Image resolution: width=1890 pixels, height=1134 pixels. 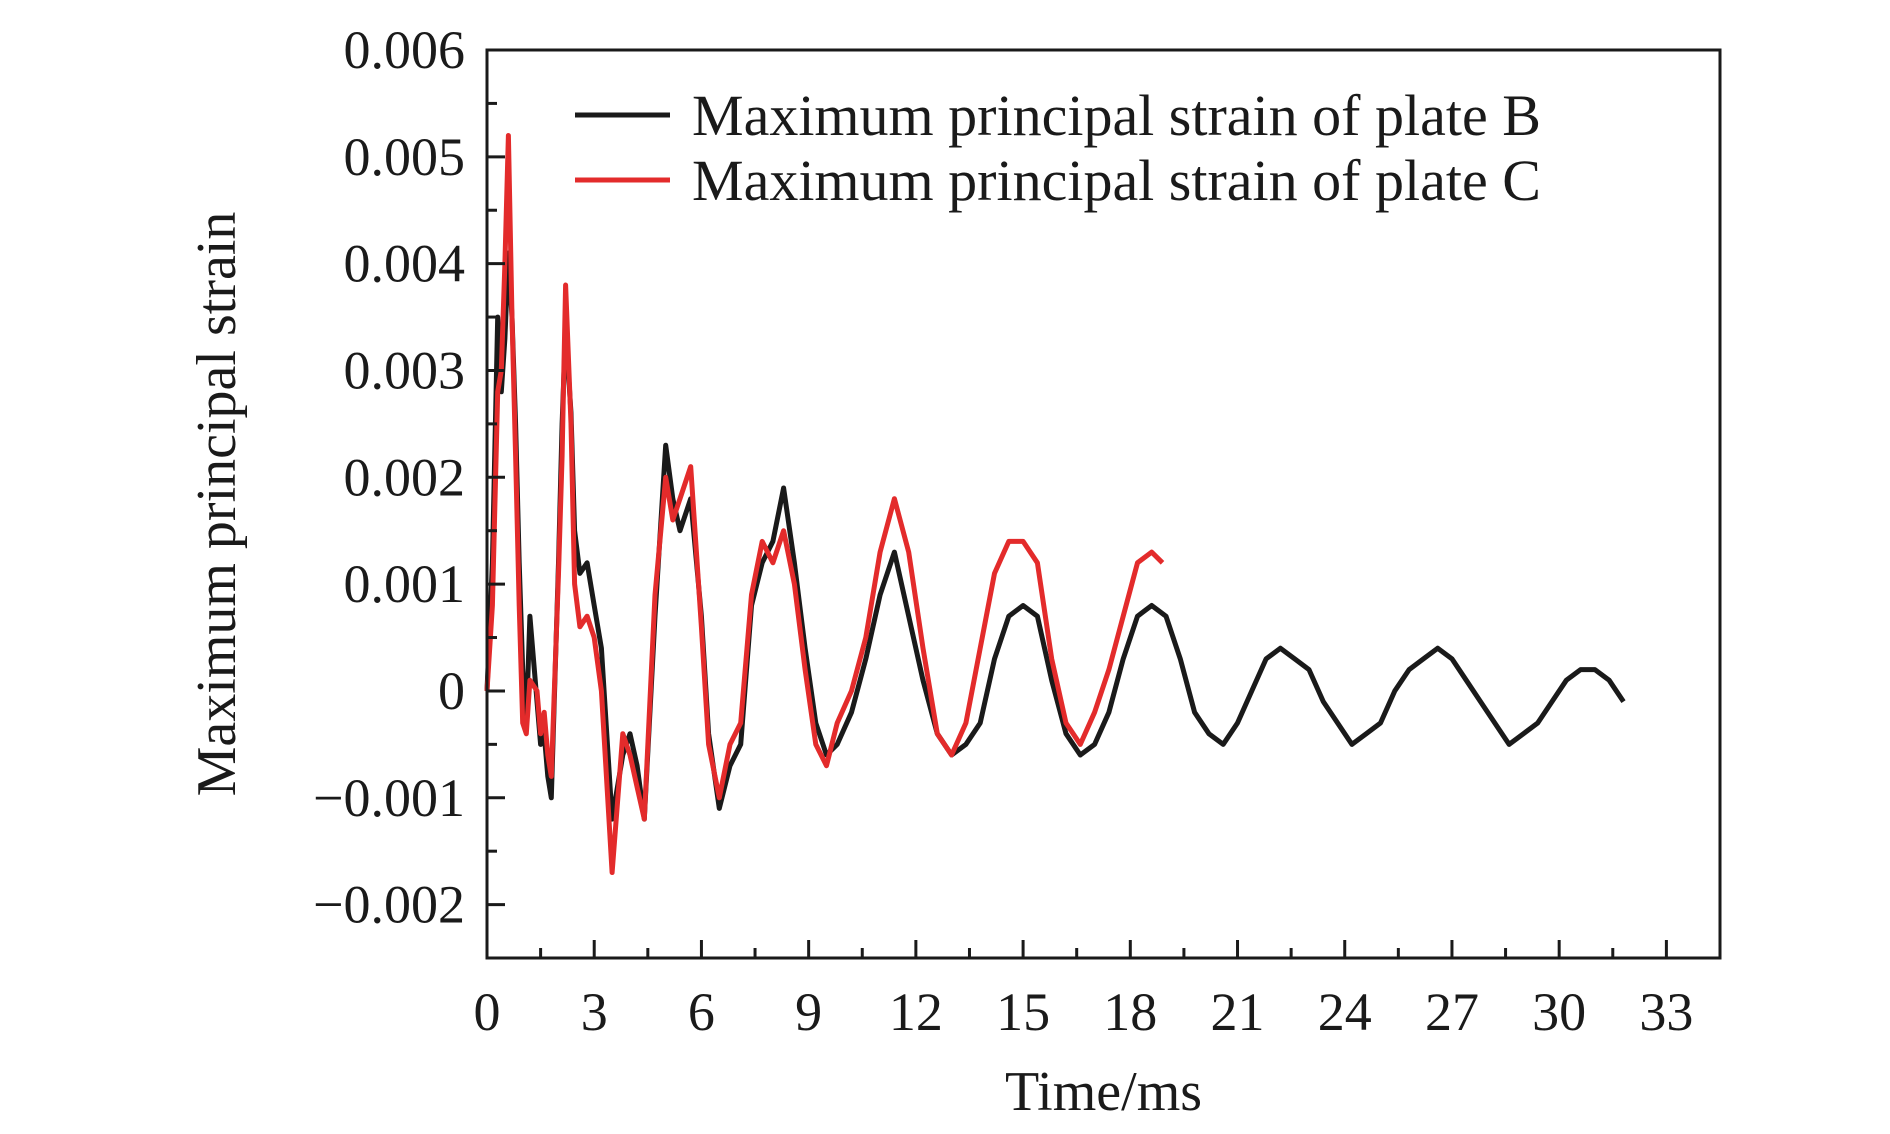 What do you see at coordinates (1116, 180) in the screenshot?
I see `legend-label-2: Maximum principal strain of plate C` at bounding box center [1116, 180].